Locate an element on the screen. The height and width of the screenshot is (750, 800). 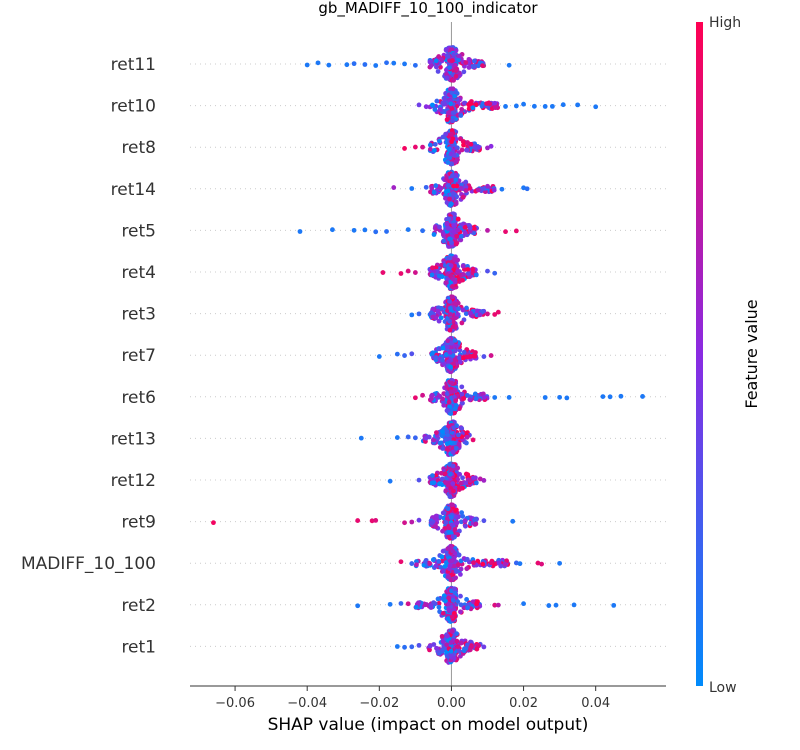
colorbar-high-label: High is located at coordinates (725, 23).